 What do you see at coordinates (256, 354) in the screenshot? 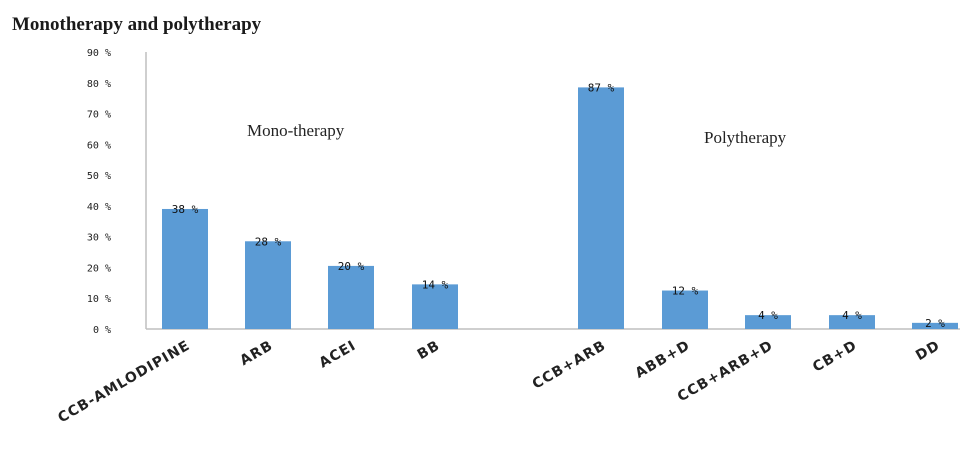
I see `x-tick-label: ARB` at bounding box center [256, 354].